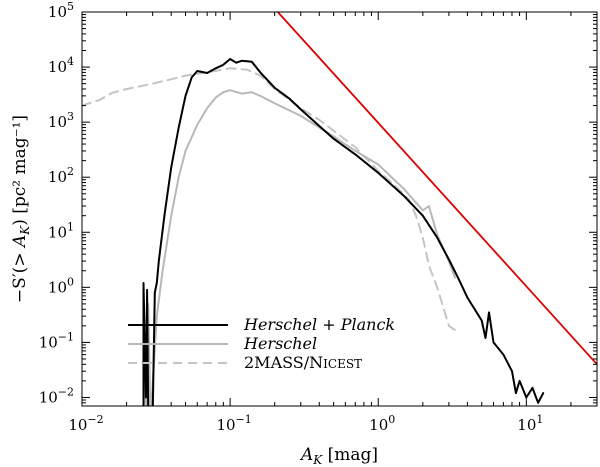 The height and width of the screenshot is (467, 600). I want to click on y-tick-label: 10¹, so click(61, 230).